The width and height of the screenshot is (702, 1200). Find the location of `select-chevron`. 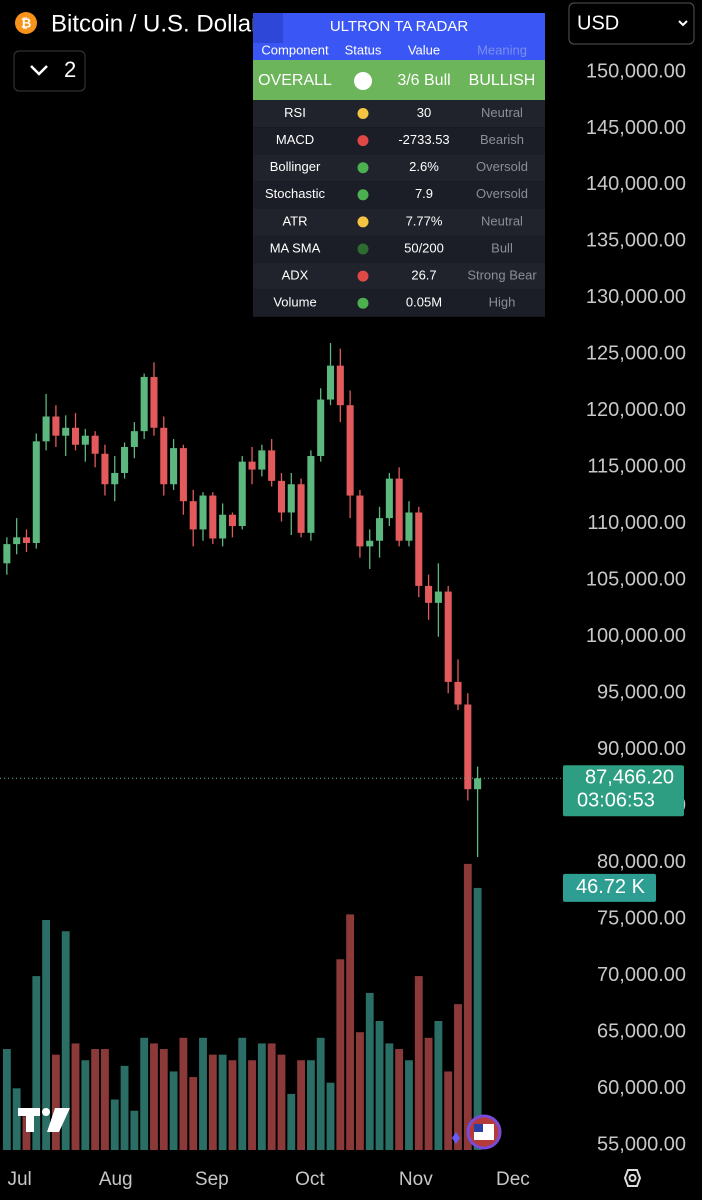

select-chevron is located at coordinates (683, 23).